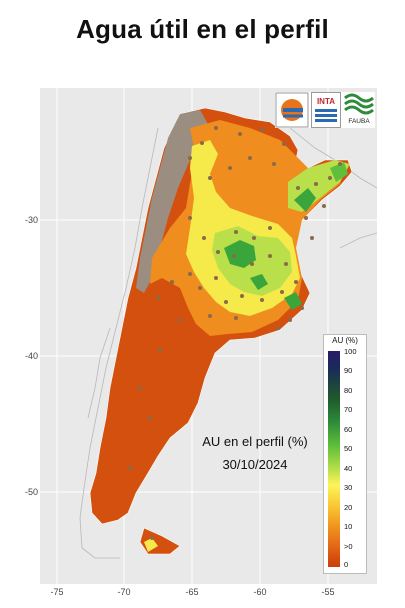 This screenshot has height=608, width=405. I want to click on legend-tick: 30, so click(348, 487).